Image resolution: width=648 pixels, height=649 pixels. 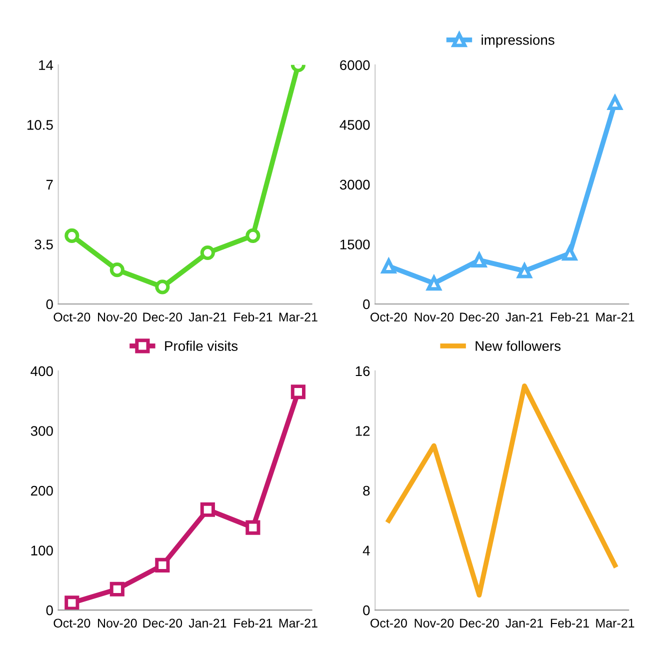 What do you see at coordinates (355, 65) in the screenshot?
I see `y-tick-label: 6000` at bounding box center [355, 65].